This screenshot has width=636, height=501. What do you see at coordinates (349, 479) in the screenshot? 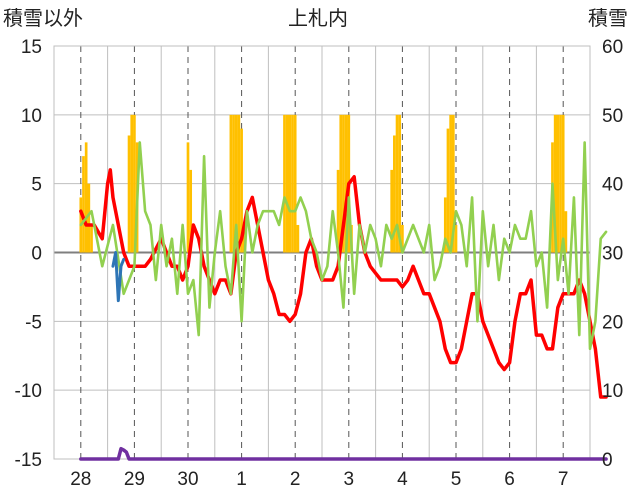
I see `x-tick-label: 3` at bounding box center [349, 479].